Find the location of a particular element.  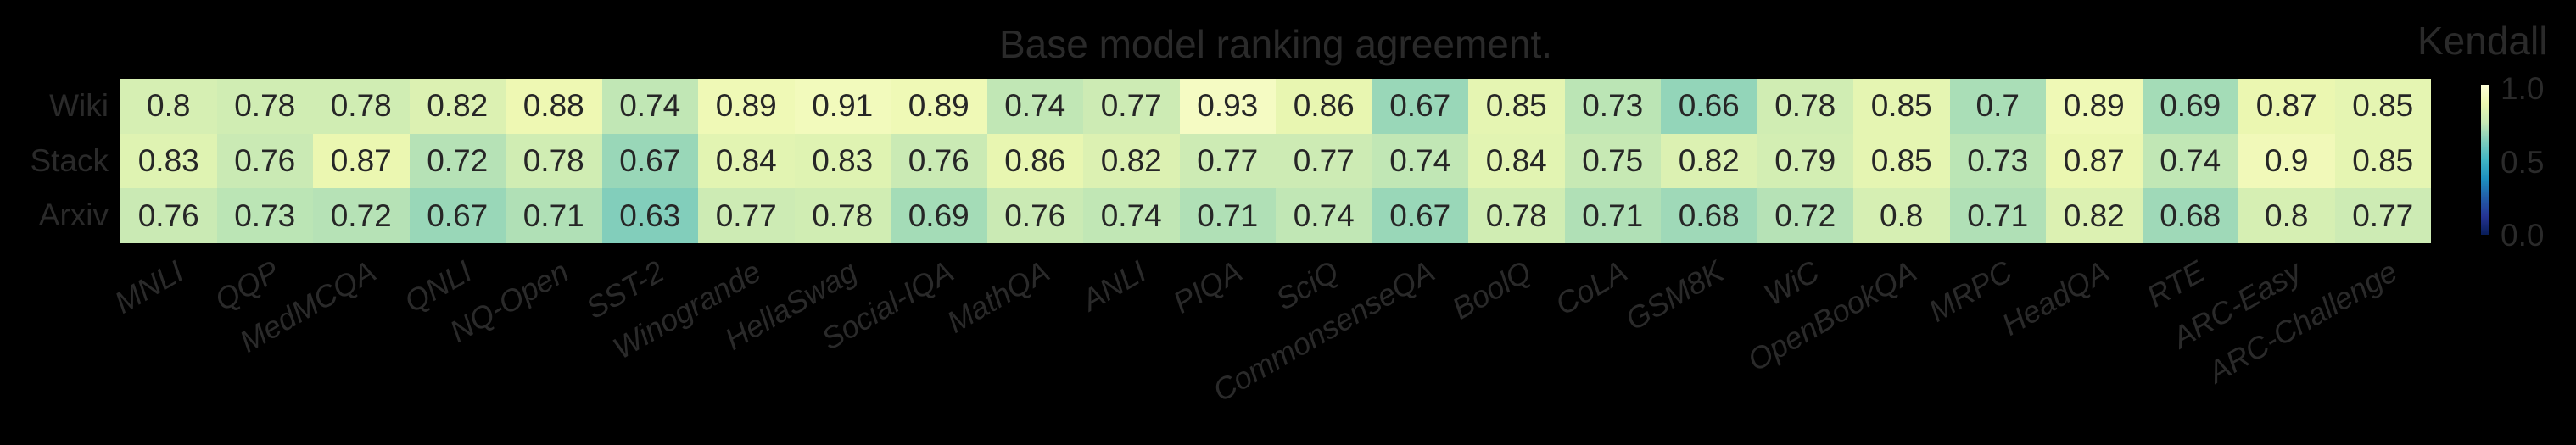

row-label: Wiki is located at coordinates (79, 105).